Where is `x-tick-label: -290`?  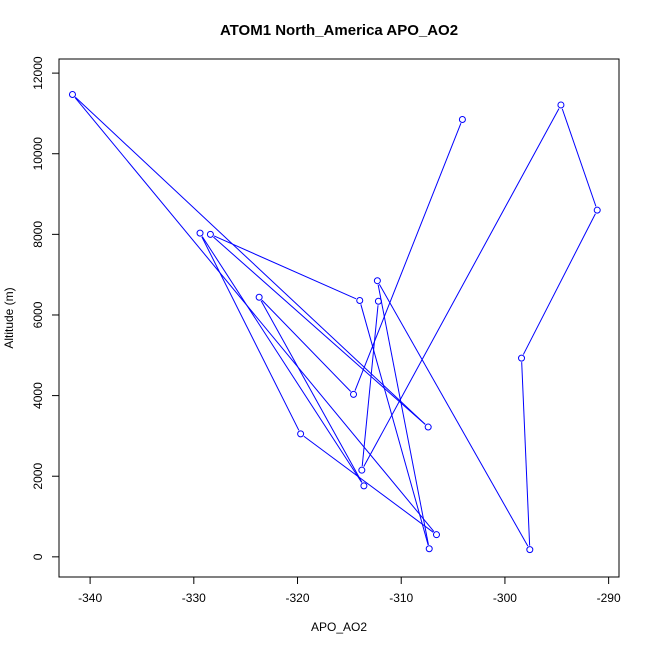
x-tick-label: -290 is located at coordinates (609, 598).